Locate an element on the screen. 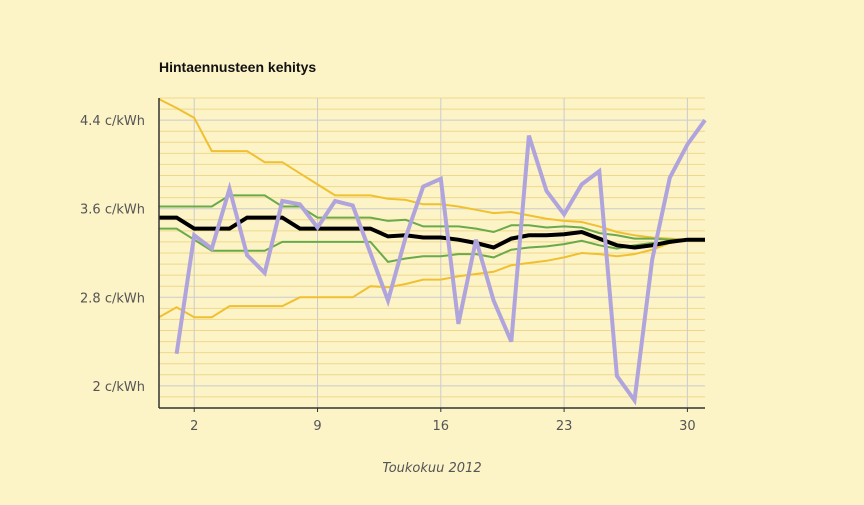 This screenshot has height=505, width=864. series-line-inner-lower is located at coordinates (432, 245).